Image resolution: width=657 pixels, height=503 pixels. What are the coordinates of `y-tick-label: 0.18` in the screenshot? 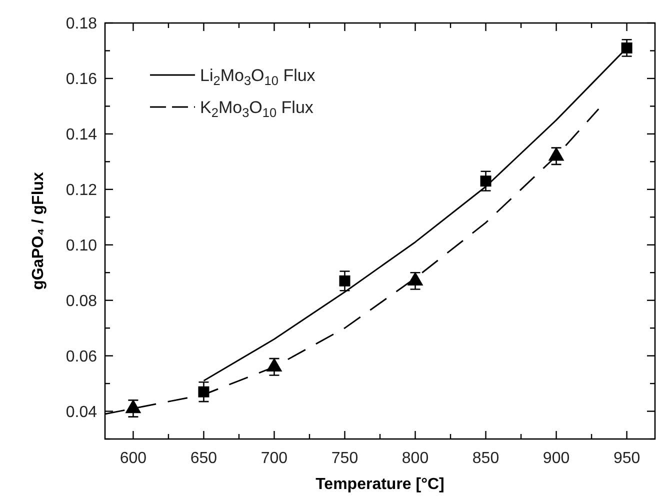 It's located at (82, 24).